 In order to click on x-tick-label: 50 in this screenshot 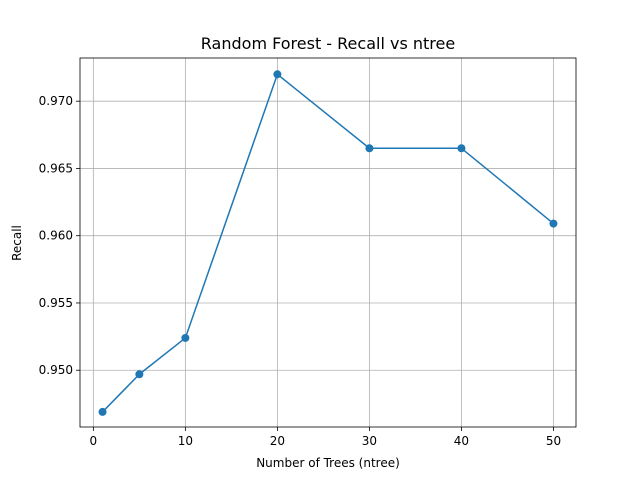, I will do `click(553, 441)`.